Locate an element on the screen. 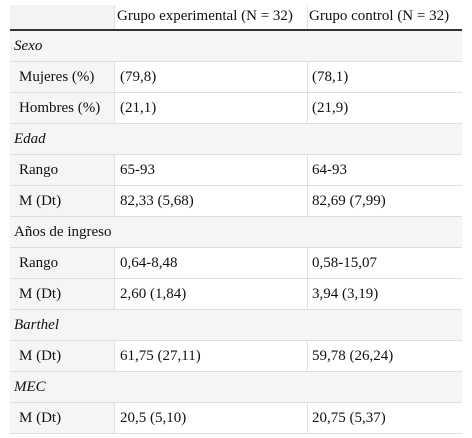 The height and width of the screenshot is (438, 472). table-row: Hombres (%) (21,1) (21,9) is located at coordinates (236, 108).